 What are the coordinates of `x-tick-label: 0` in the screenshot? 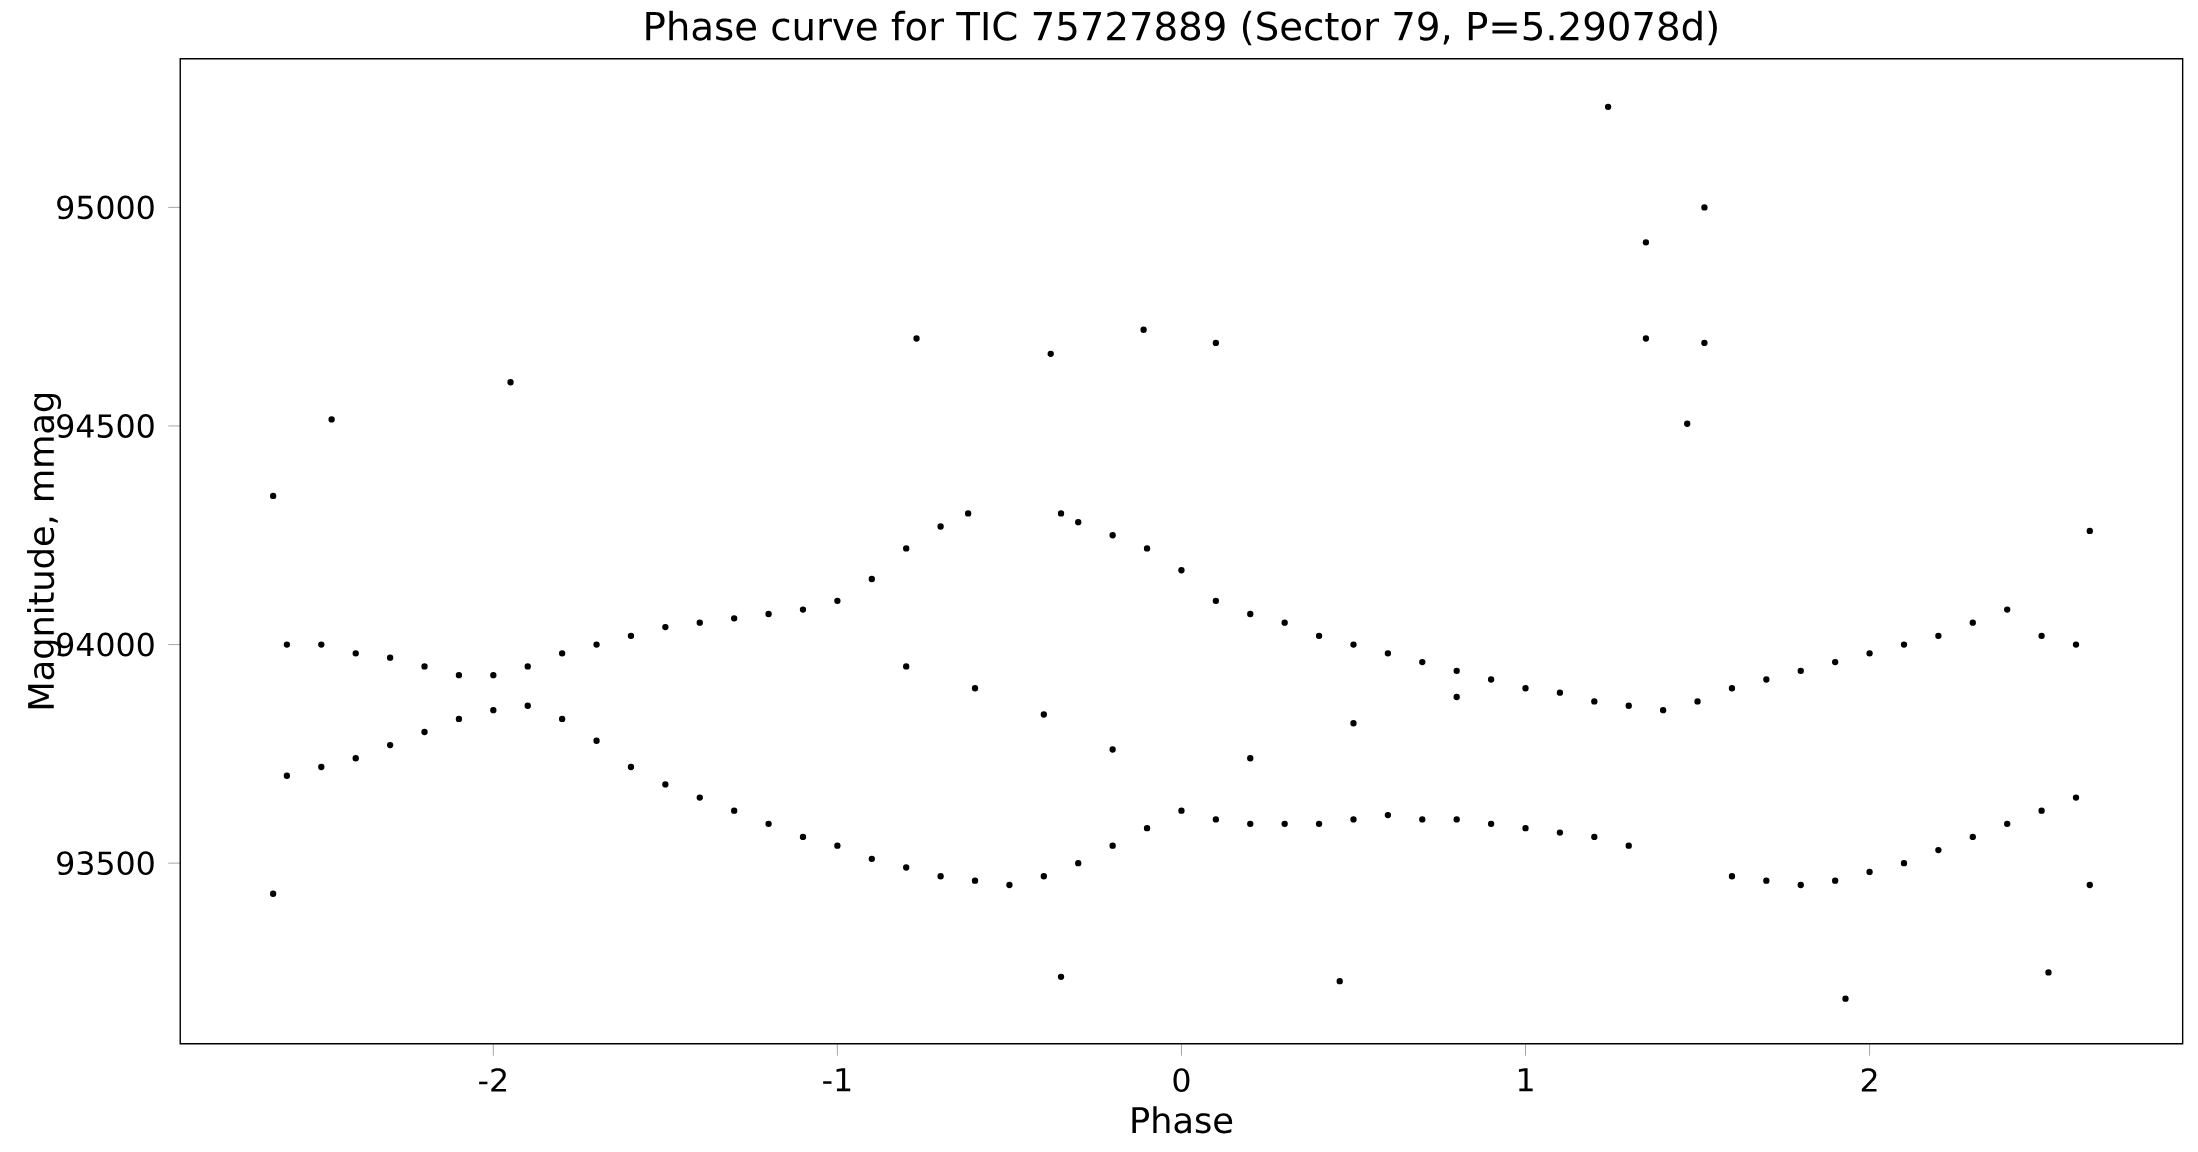 It's located at (1181, 1080).